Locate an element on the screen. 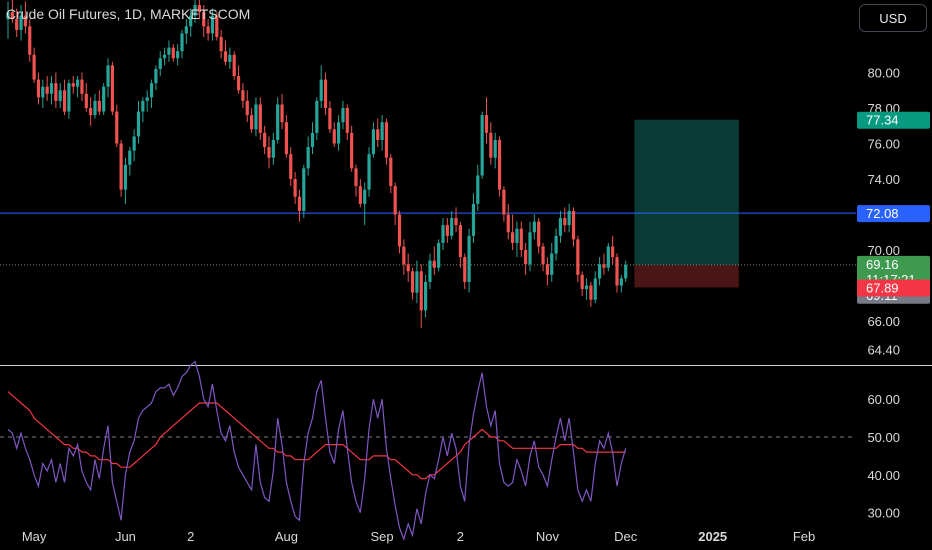  currency-button: USD is located at coordinates (893, 18).